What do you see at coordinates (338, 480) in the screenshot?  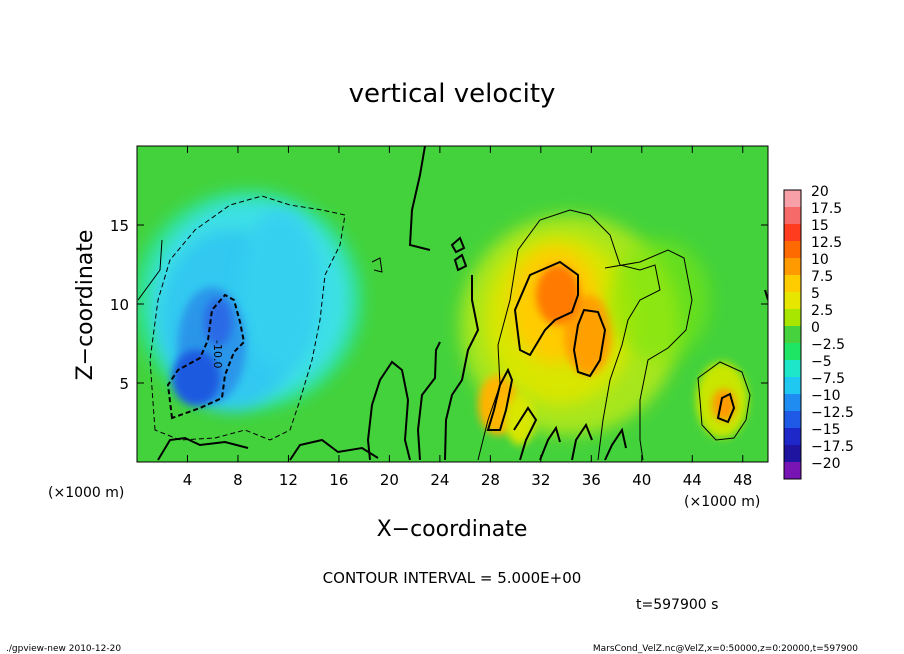 I see `x-tick-label: 16` at bounding box center [338, 480].